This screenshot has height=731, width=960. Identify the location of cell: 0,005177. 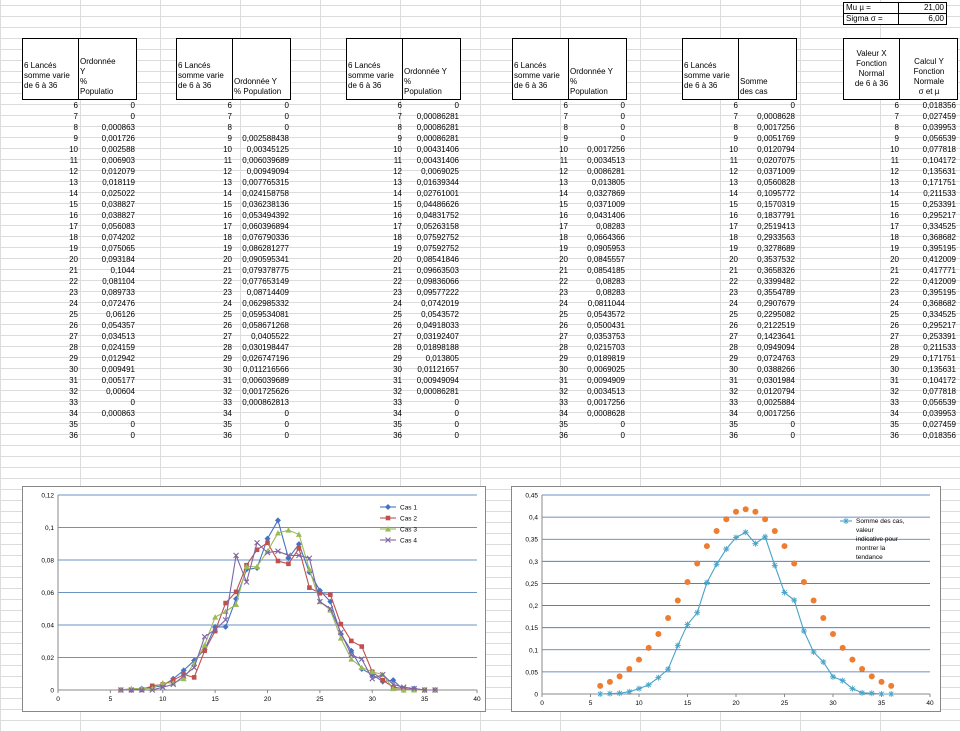
(118, 380).